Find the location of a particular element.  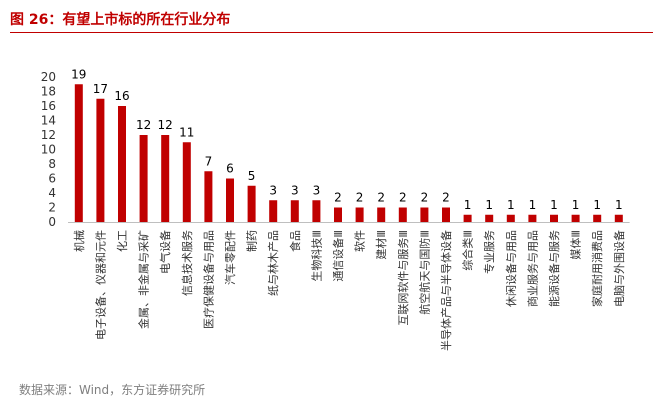

y-tick-label: 4 is located at coordinates (52, 193).